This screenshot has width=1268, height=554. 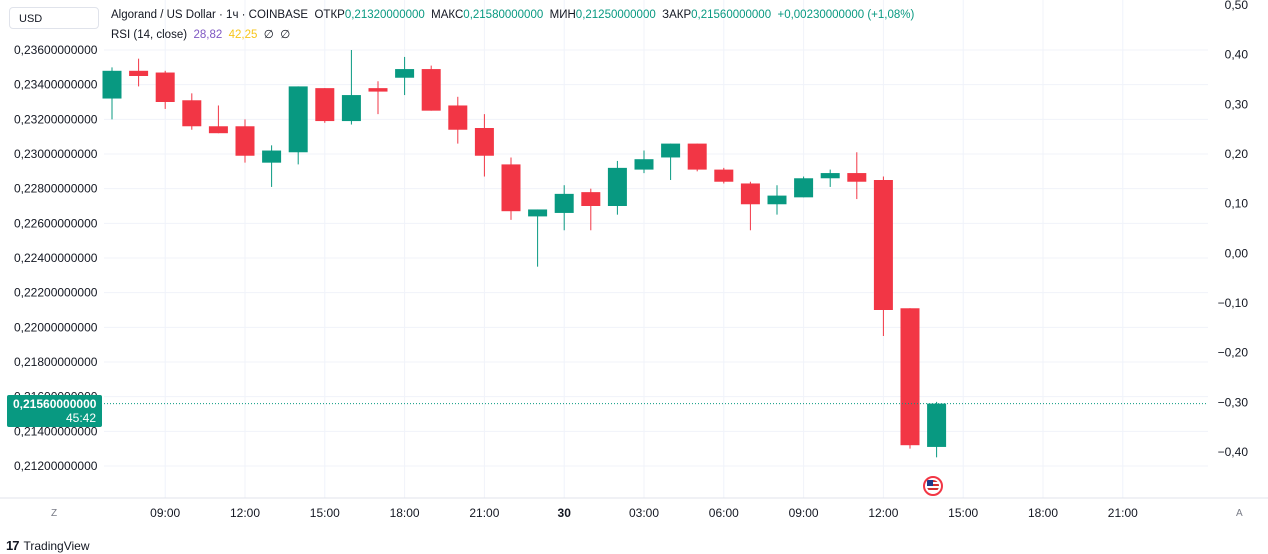 What do you see at coordinates (56, 189) in the screenshot?
I see `left-axis-tick-label: 0,22800000000` at bounding box center [56, 189].